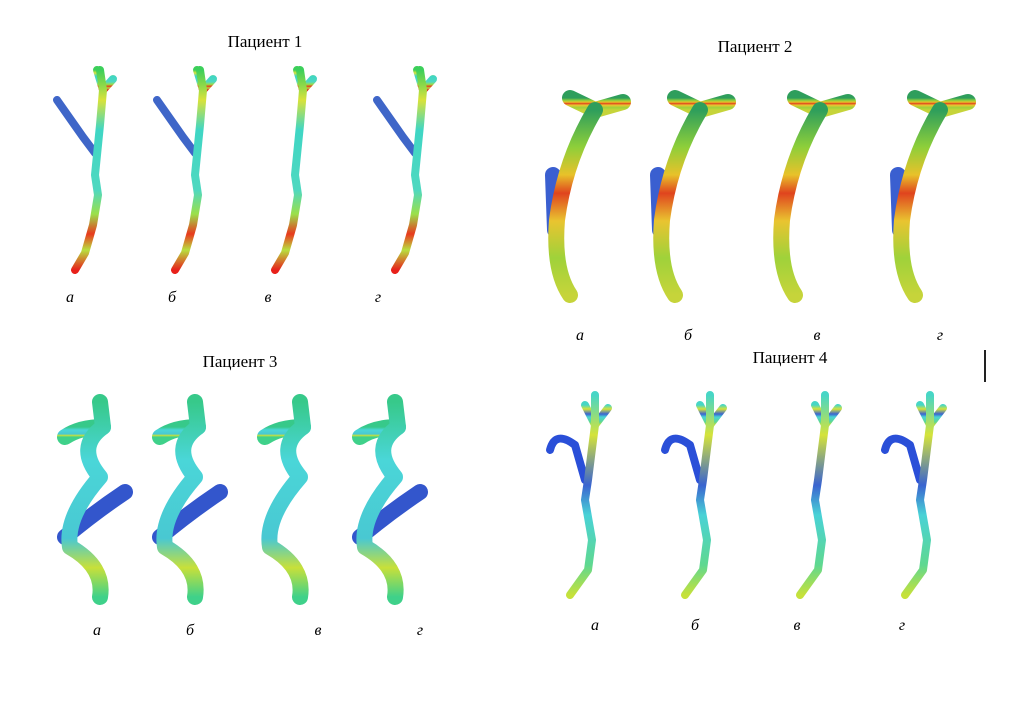 The height and width of the screenshot is (702, 1024). Describe the element at coordinates (985, 366) in the screenshot. I see `divider` at that location.